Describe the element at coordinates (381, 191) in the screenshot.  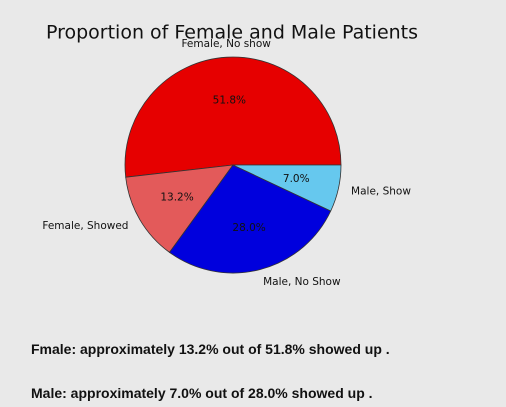
I see `slice-label: Male, Show` at that location.